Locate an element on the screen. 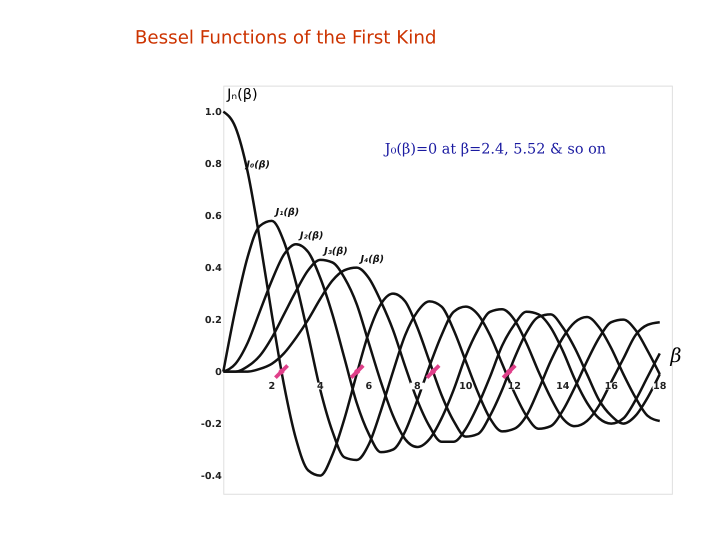  y-tick-label: -0.4 is located at coordinates (211, 476).